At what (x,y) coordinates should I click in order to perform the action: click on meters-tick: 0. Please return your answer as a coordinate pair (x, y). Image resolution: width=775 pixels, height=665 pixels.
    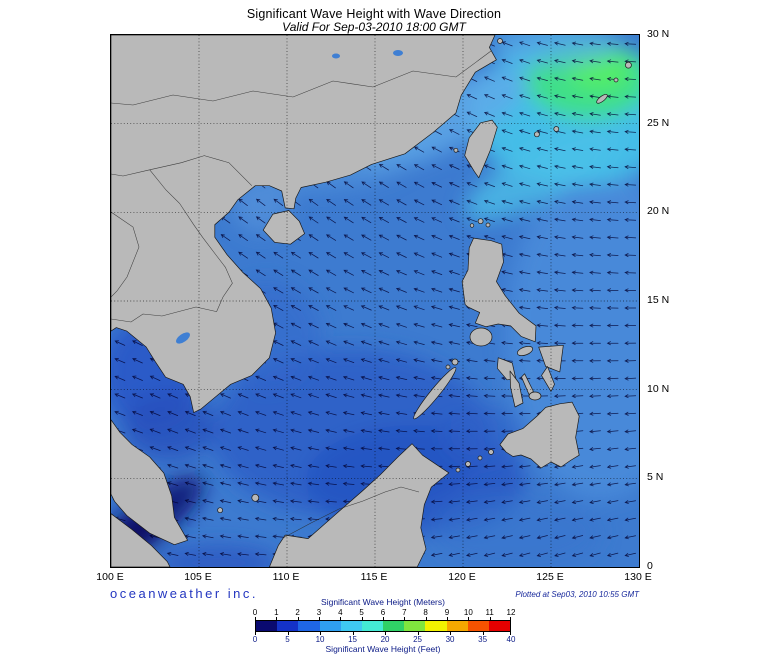
    Looking at the image, I should click on (255, 612).